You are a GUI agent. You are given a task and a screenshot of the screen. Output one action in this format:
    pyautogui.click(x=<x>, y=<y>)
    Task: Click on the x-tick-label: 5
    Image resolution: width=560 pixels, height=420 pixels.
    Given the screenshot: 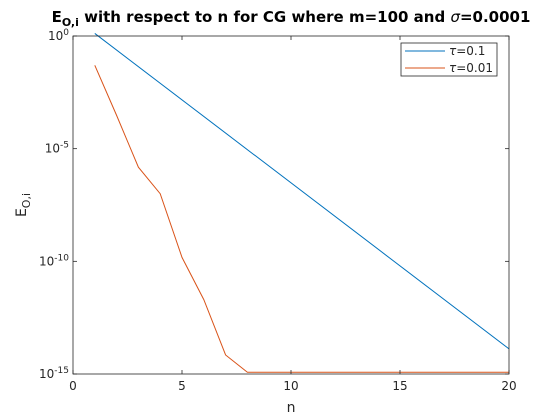 What is the action you would take?
    pyautogui.click(x=182, y=386)
    